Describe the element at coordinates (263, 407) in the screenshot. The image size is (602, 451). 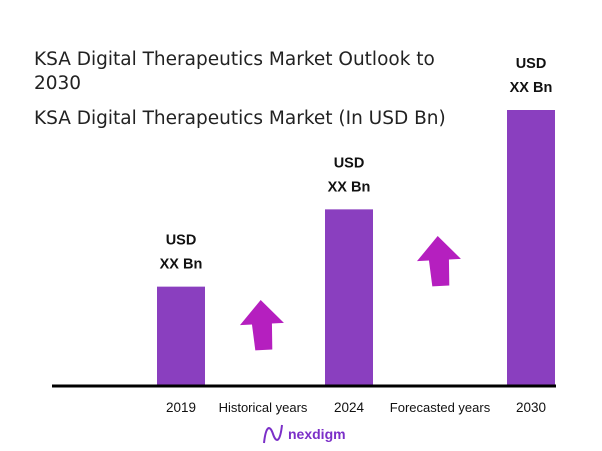
I see `period-label: Historical years` at that location.